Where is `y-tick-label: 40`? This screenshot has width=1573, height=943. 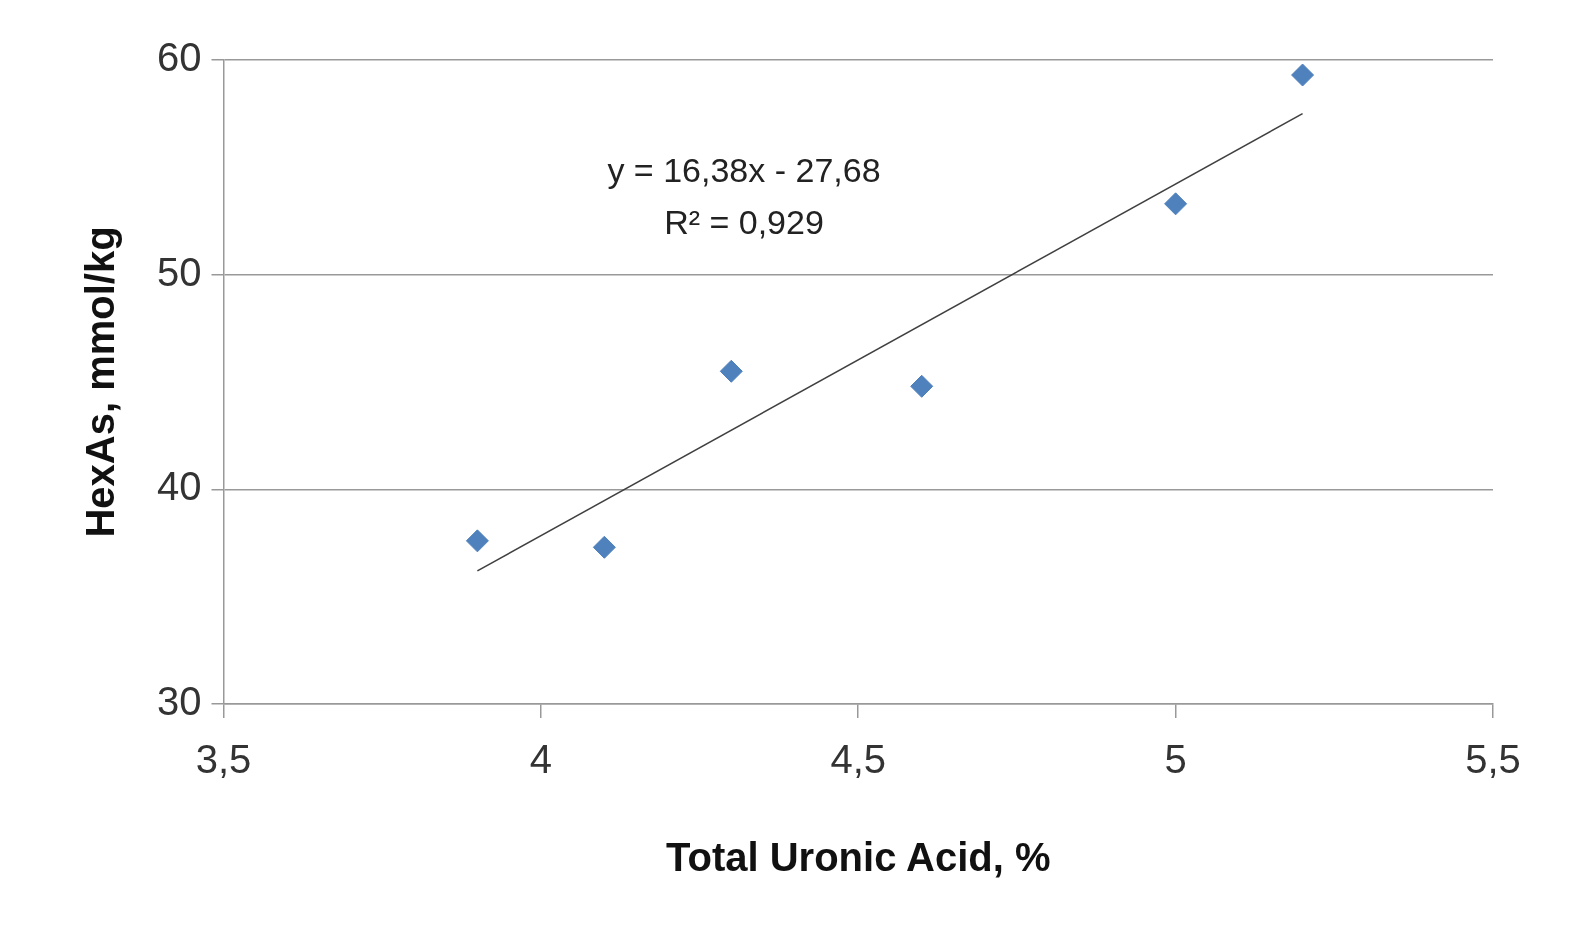 y-tick-label: 40 is located at coordinates (179, 486).